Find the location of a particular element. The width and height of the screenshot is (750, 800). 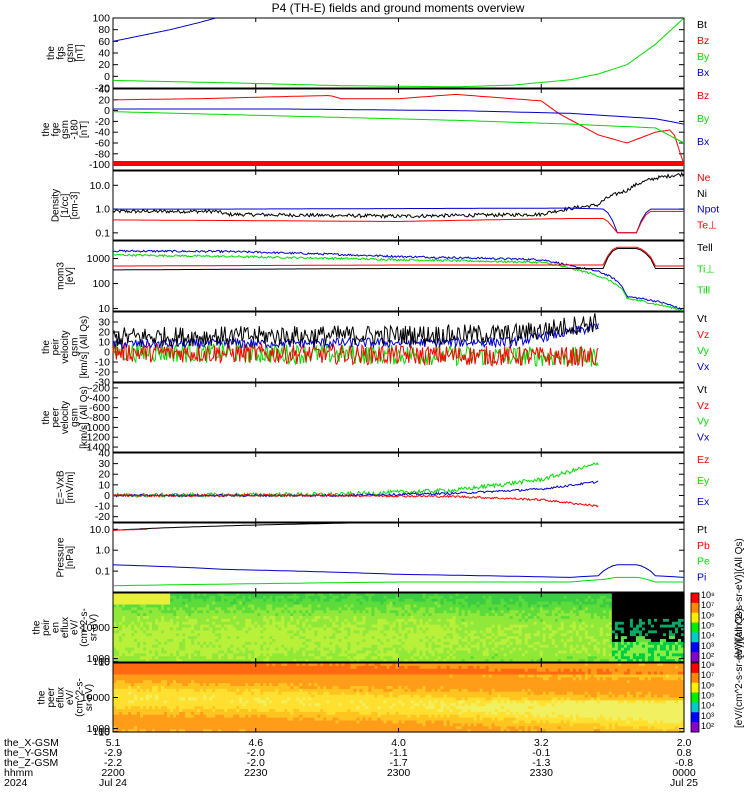

y-axis-label: sr-eV) is located at coordinates (94, 627).